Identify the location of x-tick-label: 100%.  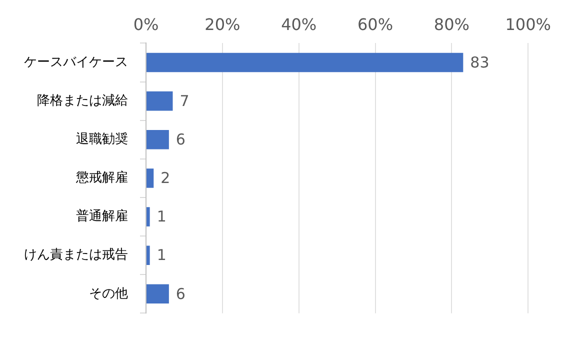
(528, 24).